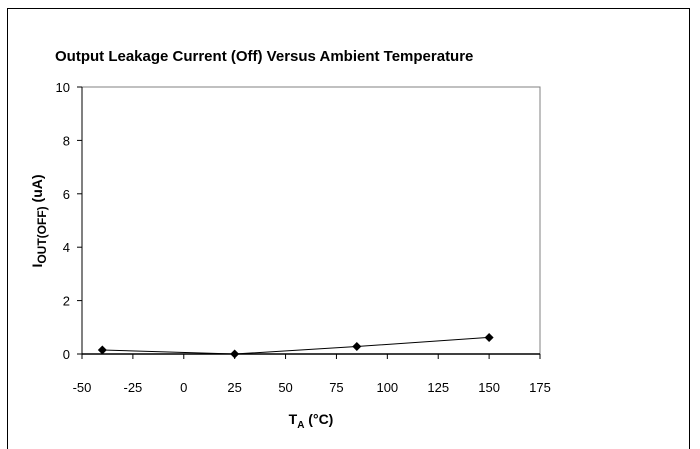 Image resolution: width=700 pixels, height=449 pixels. I want to click on x-axis-ticks: -50 -25 0 25 50 75 100 125 150 175, so click(312, 374).